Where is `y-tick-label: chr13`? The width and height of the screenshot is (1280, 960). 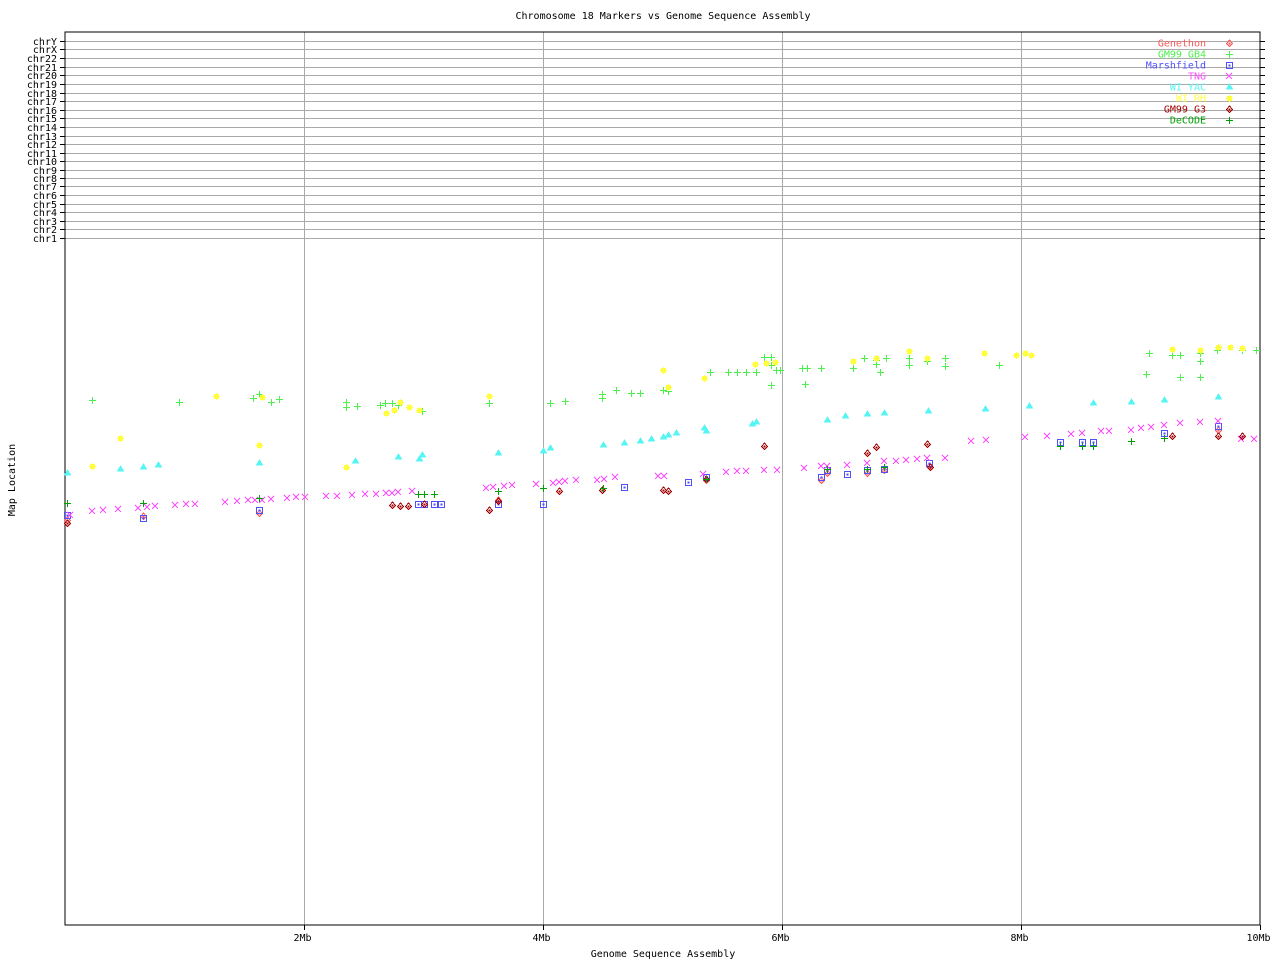 y-tick-label: chr13 is located at coordinates (42, 137).